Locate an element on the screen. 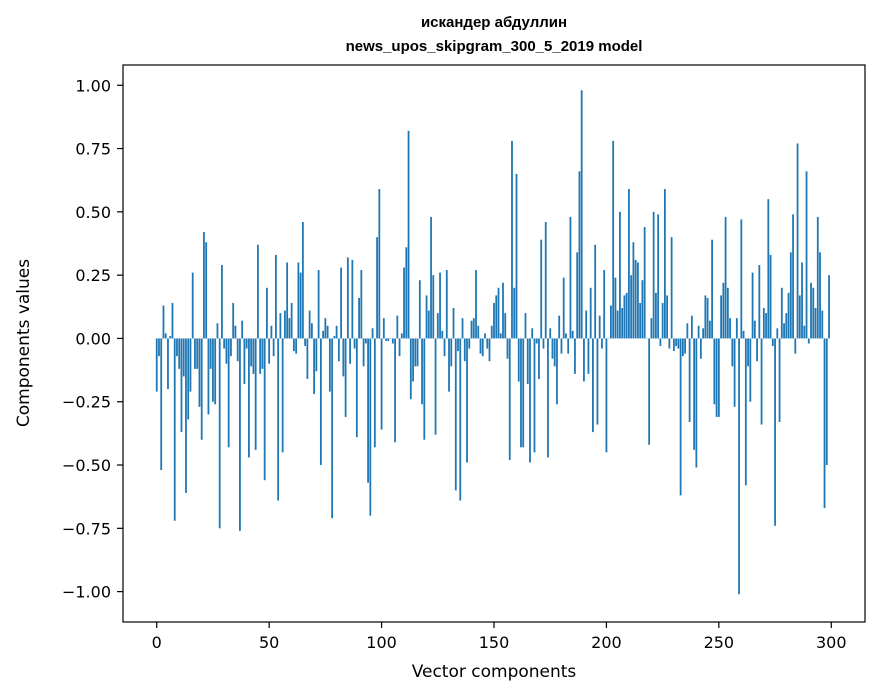 The image size is (880, 696). x-tick-label: 50 is located at coordinates (269, 642).